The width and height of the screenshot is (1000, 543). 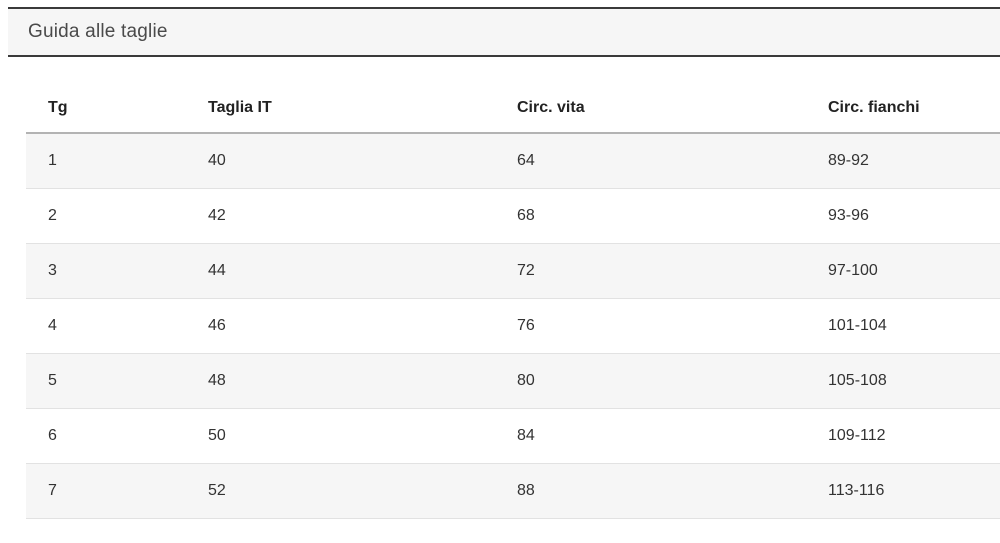 What do you see at coordinates (52, 325) in the screenshot?
I see `cell-tg: 4` at bounding box center [52, 325].